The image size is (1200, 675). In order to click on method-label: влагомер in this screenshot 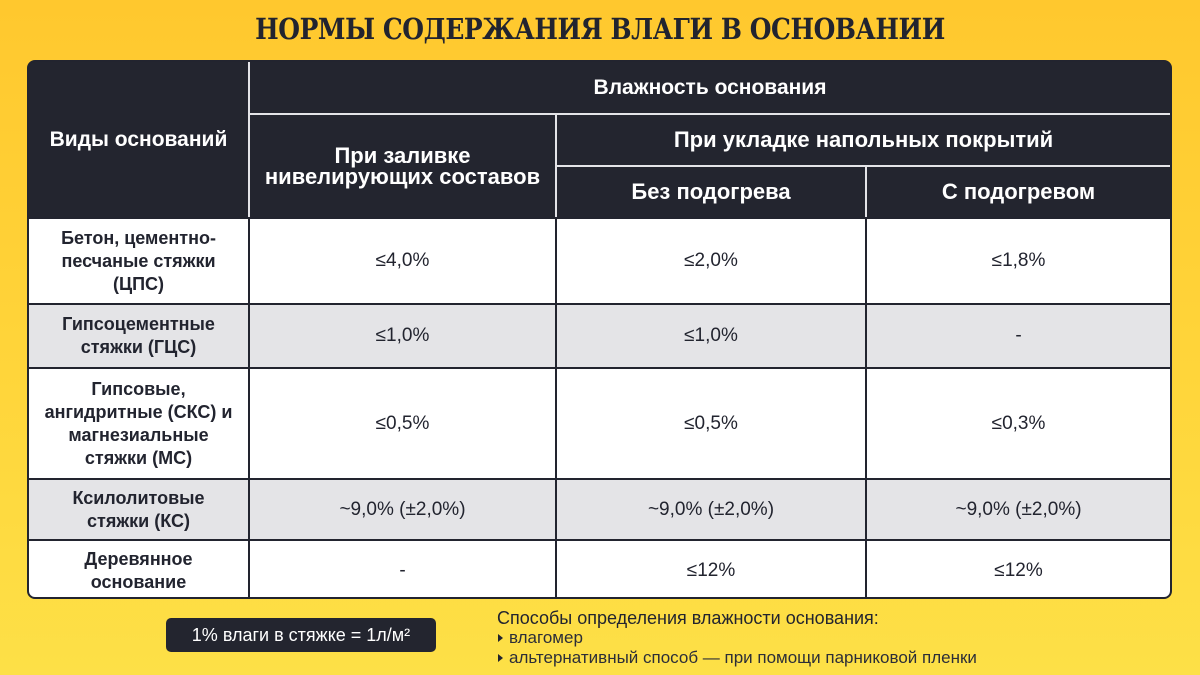, I will do `click(546, 637)`.